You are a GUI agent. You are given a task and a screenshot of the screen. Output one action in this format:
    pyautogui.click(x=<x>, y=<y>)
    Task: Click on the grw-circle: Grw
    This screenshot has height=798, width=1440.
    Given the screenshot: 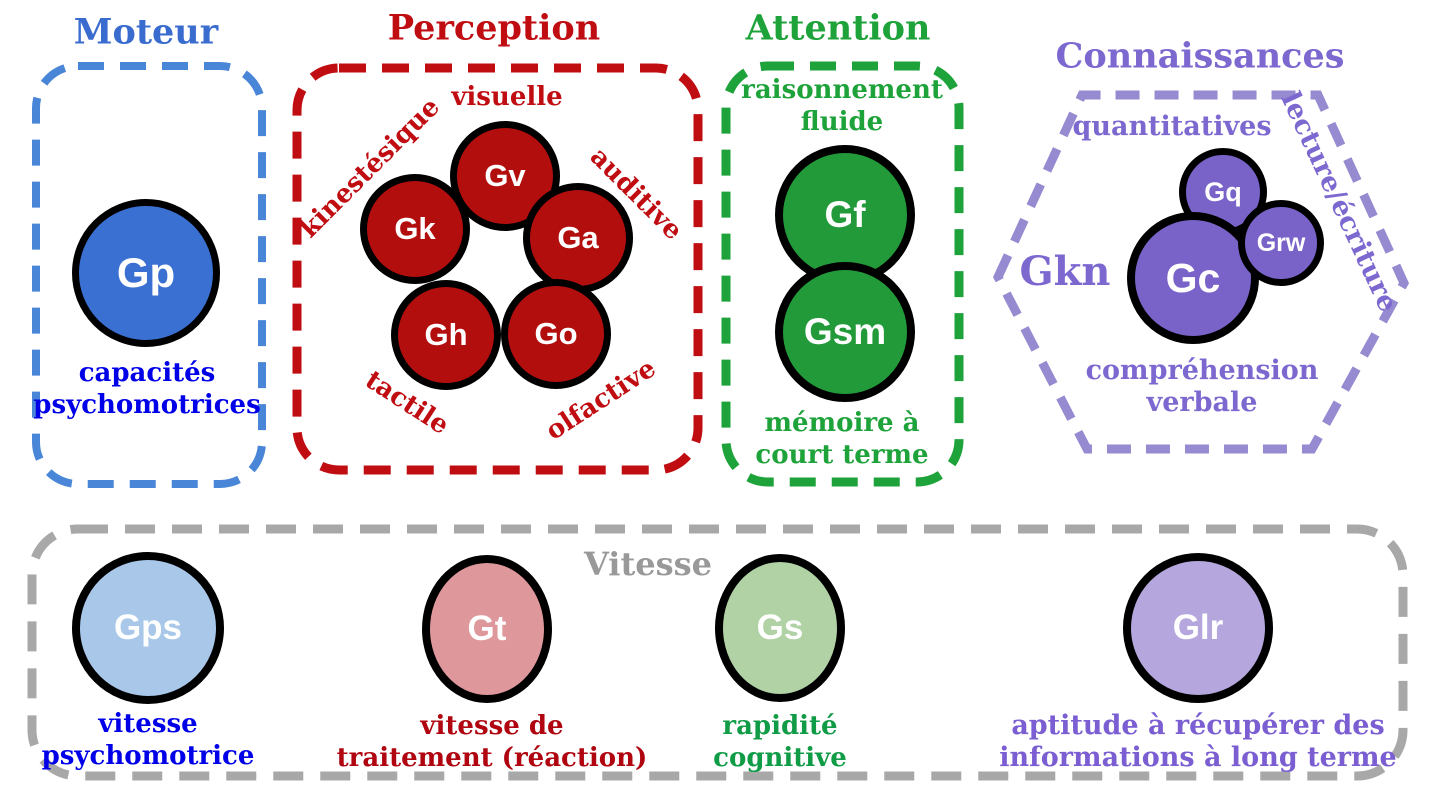 What is the action you would take?
    pyautogui.click(x=1281, y=243)
    